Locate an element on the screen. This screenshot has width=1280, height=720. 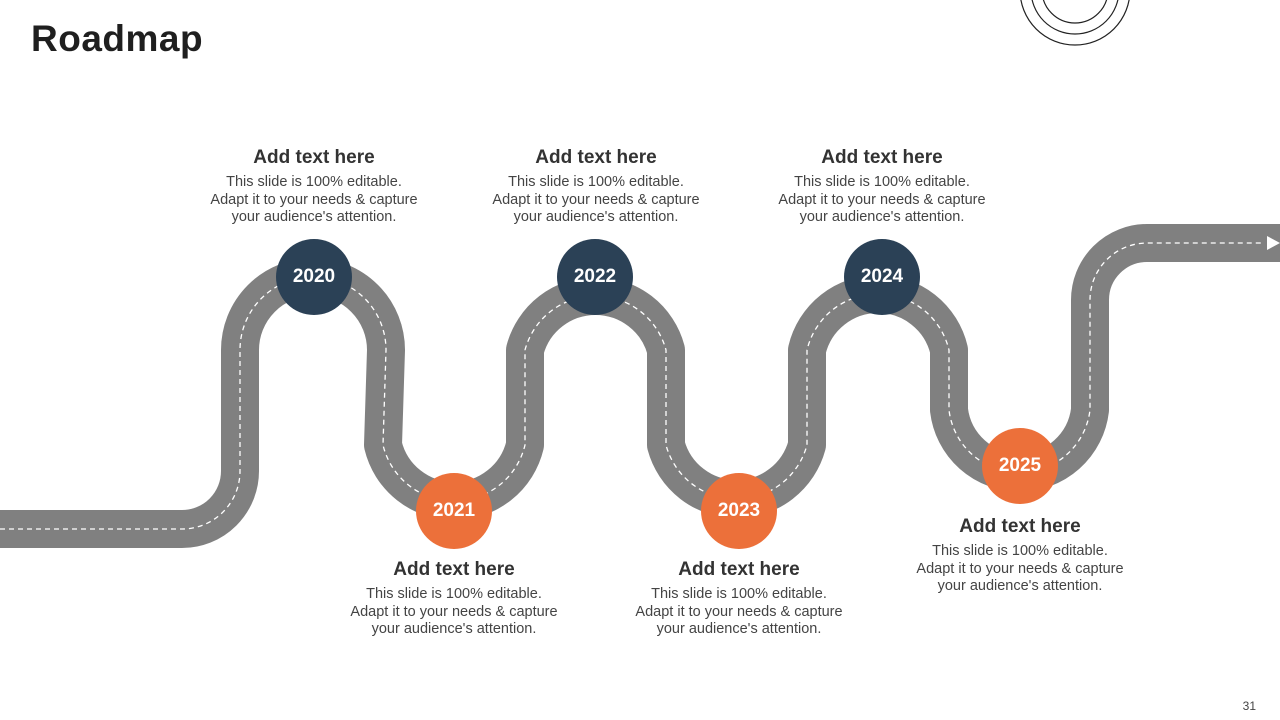
concentric-rings-decoration is located at coordinates (1075, 23).